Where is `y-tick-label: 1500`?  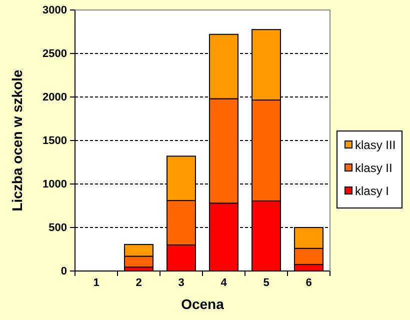 y-tick-label: 1500 is located at coordinates (54, 141).